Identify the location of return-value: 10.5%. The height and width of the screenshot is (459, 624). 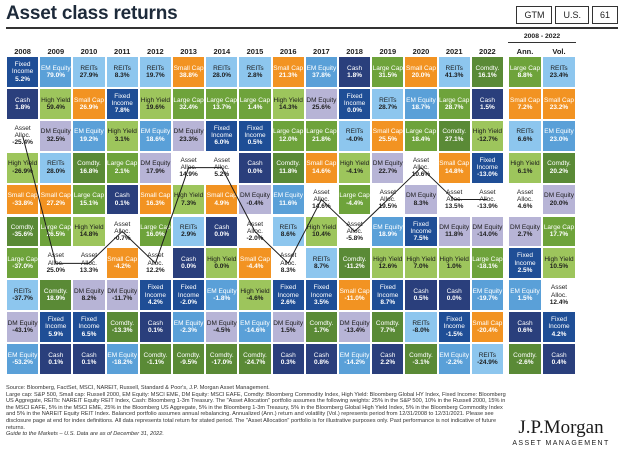
(559, 267).